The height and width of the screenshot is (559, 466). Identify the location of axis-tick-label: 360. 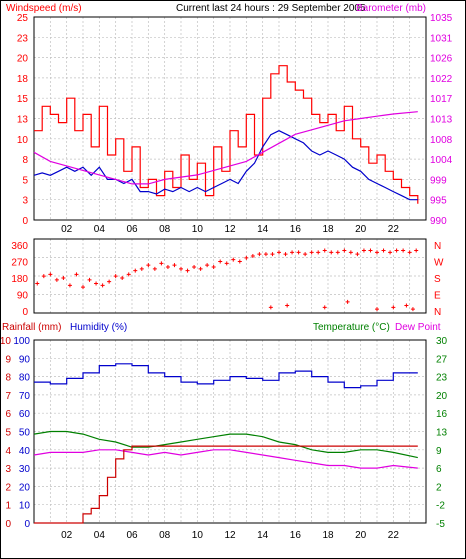
(19, 246).